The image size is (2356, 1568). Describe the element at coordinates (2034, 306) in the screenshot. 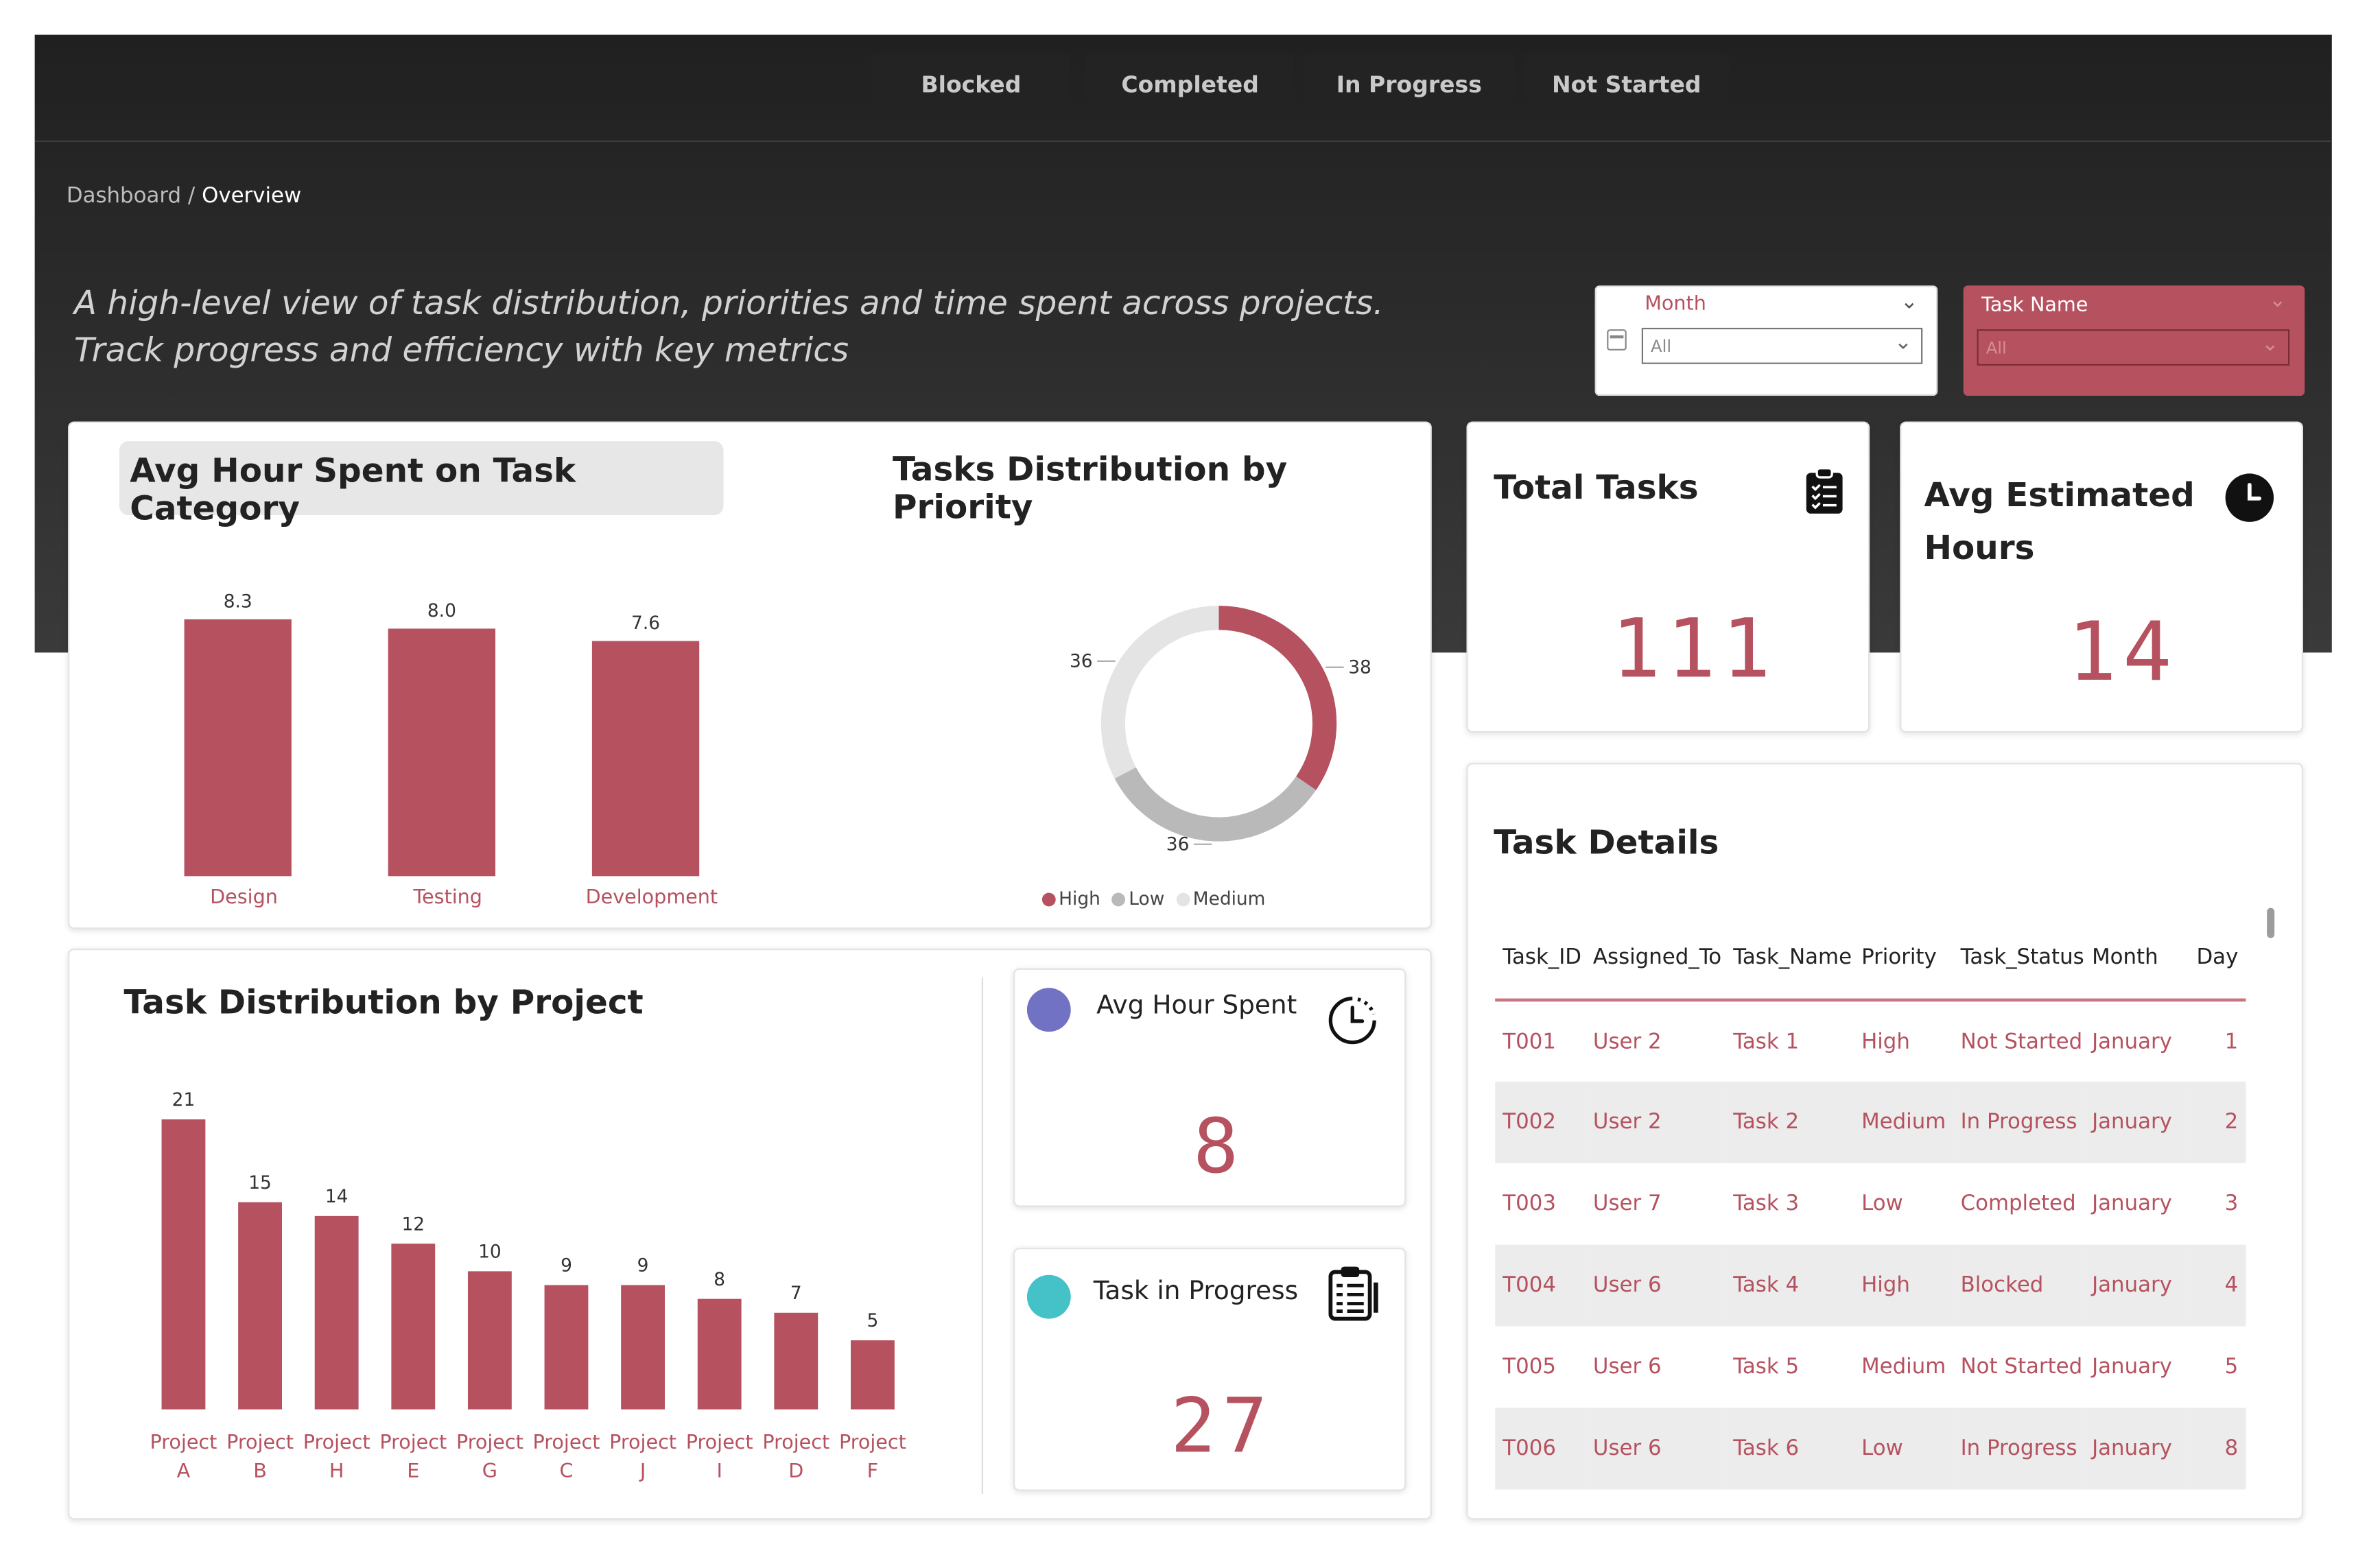

I see `task-name-filter-label: Task Name` at that location.